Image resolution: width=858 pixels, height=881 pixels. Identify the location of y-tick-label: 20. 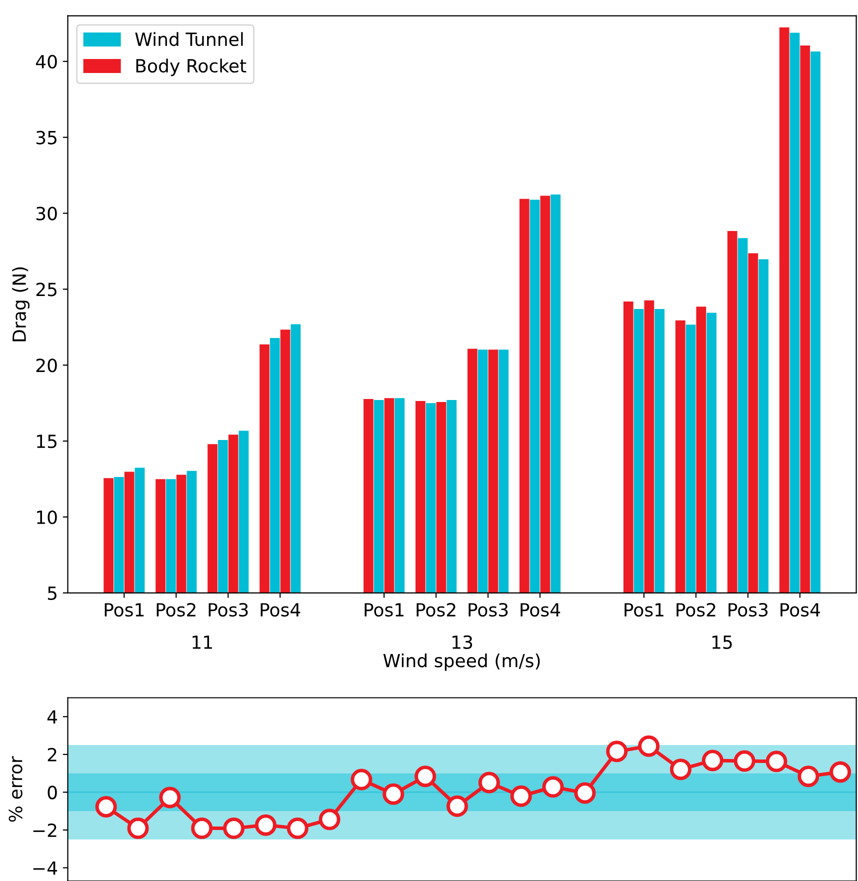
(46, 365).